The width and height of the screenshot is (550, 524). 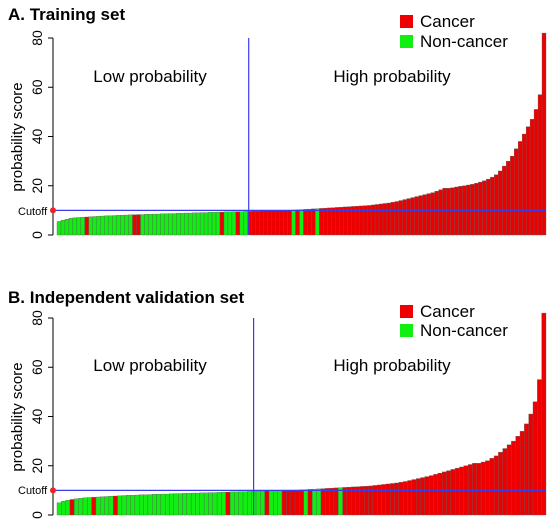 What do you see at coordinates (406, 330) in the screenshot?
I see `legend-non-cancer-swatch` at bounding box center [406, 330].